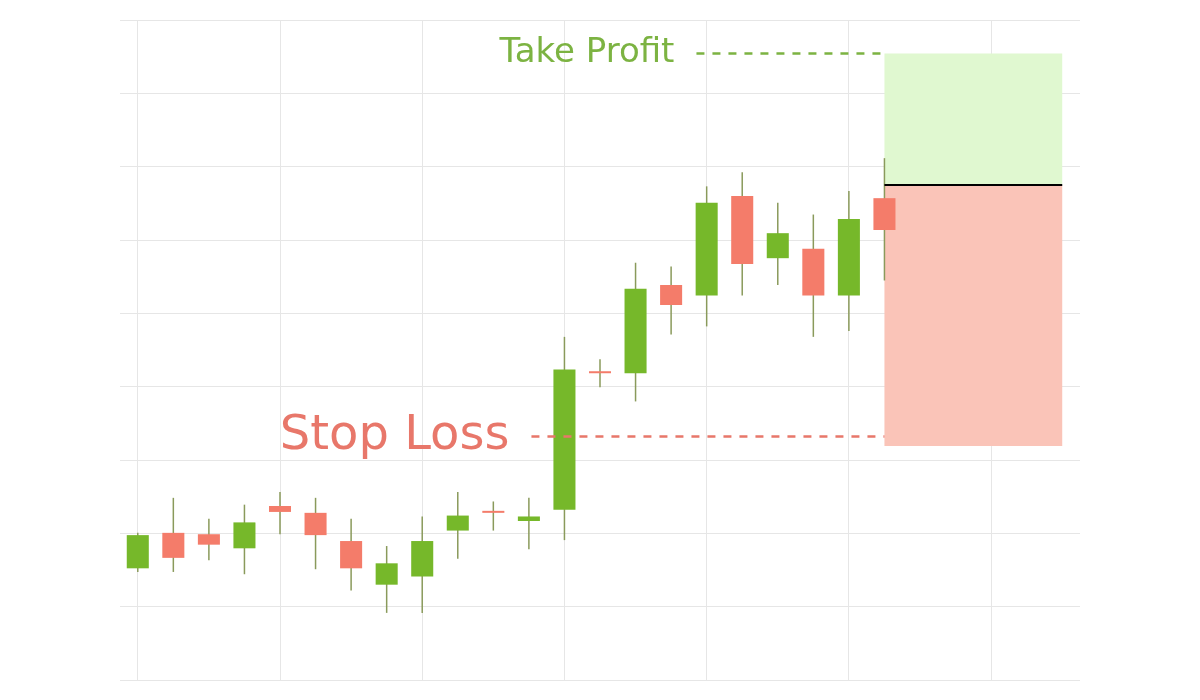  What do you see at coordinates (586, 50) in the screenshot?
I see `ref-line-label: Take Profit` at bounding box center [586, 50].